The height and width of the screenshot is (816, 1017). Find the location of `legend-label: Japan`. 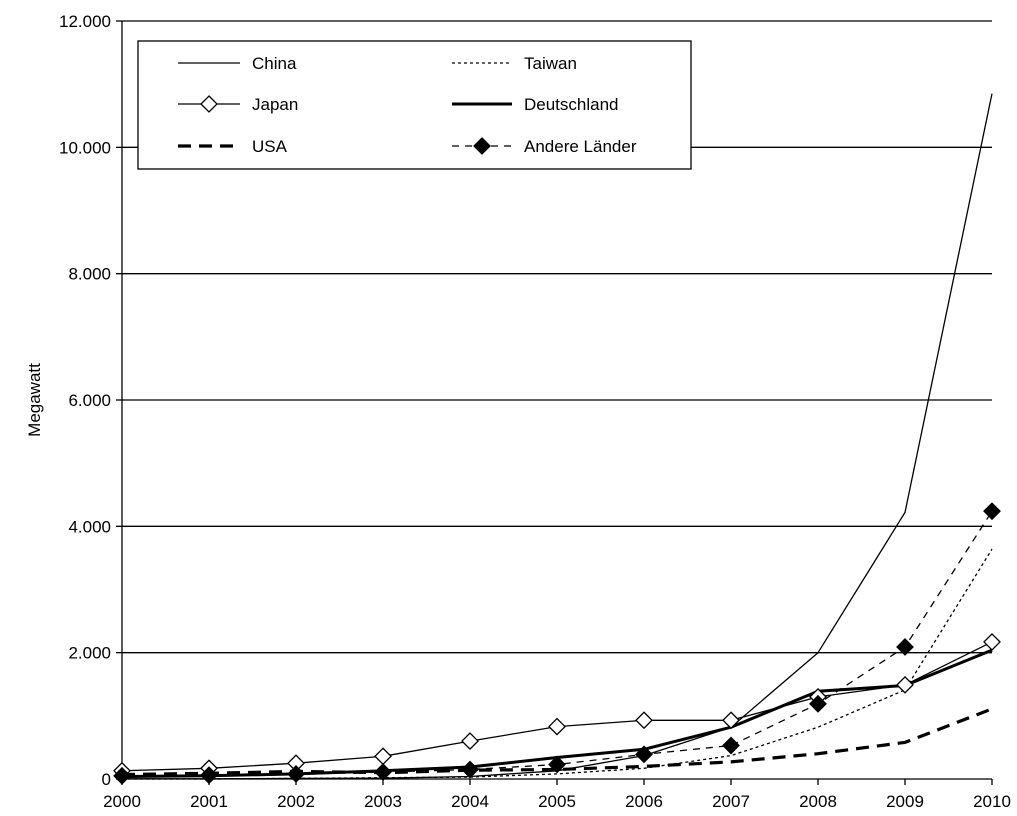

legend-label: Japan is located at coordinates (275, 104).